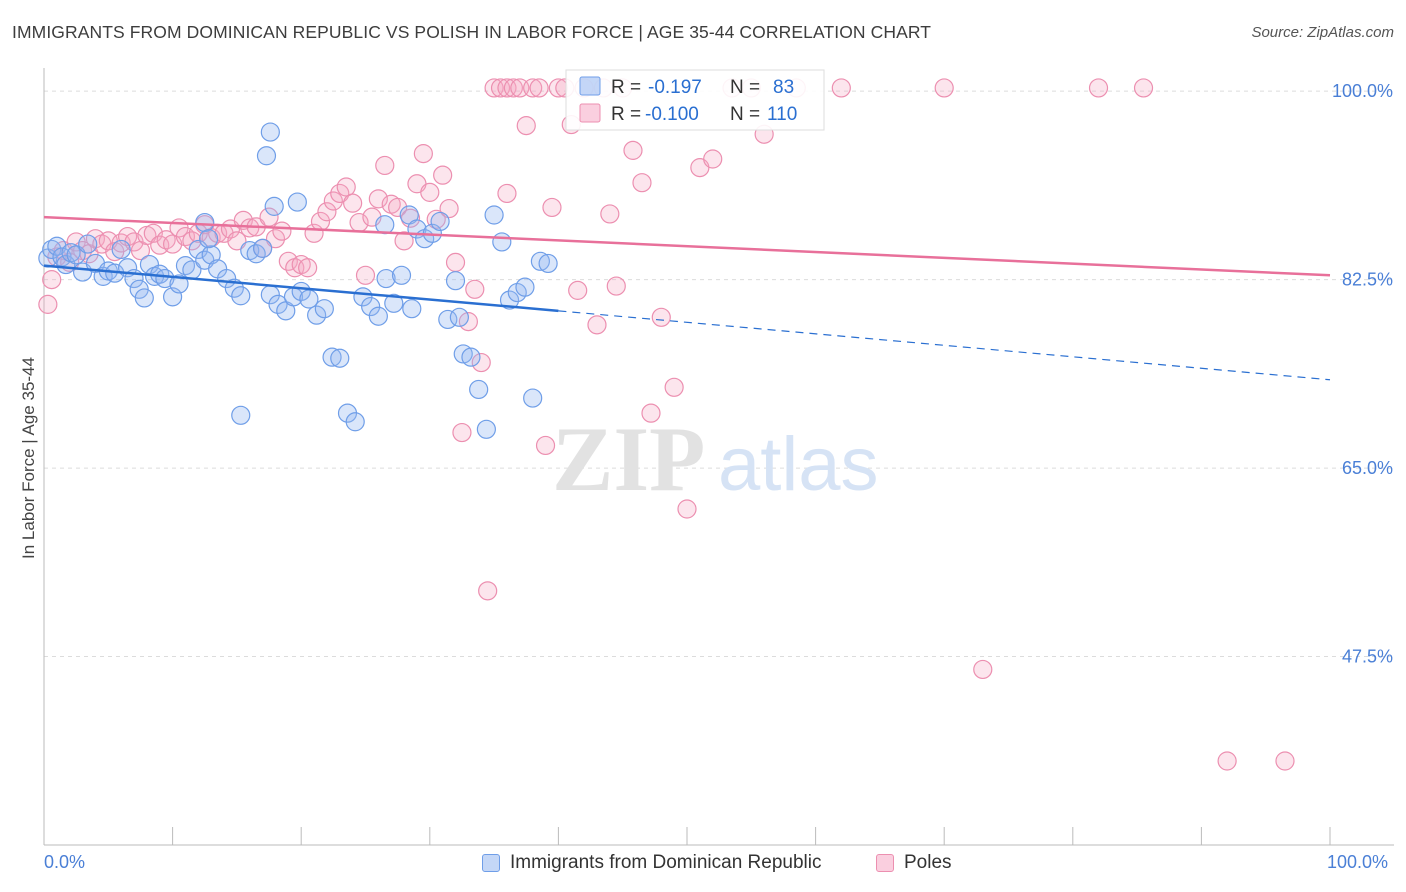 This screenshot has width=1406, height=892. I want to click on legend-r-value-1: -0.197, so click(675, 87).